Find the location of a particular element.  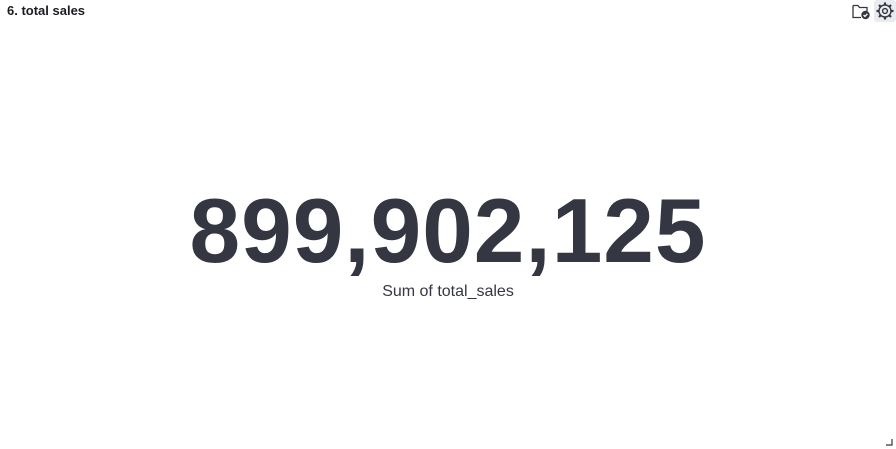

panel-title: 6. total sales is located at coordinates (46, 10).